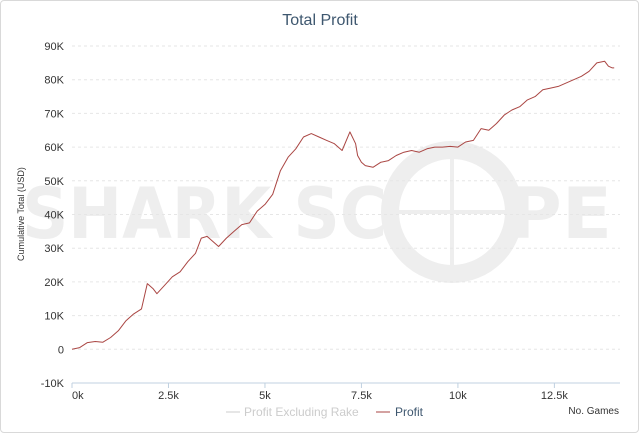 This screenshot has width=639, height=433. What do you see at coordinates (53, 384) in the screenshot?
I see `y-tick-label: -10K` at bounding box center [53, 384].